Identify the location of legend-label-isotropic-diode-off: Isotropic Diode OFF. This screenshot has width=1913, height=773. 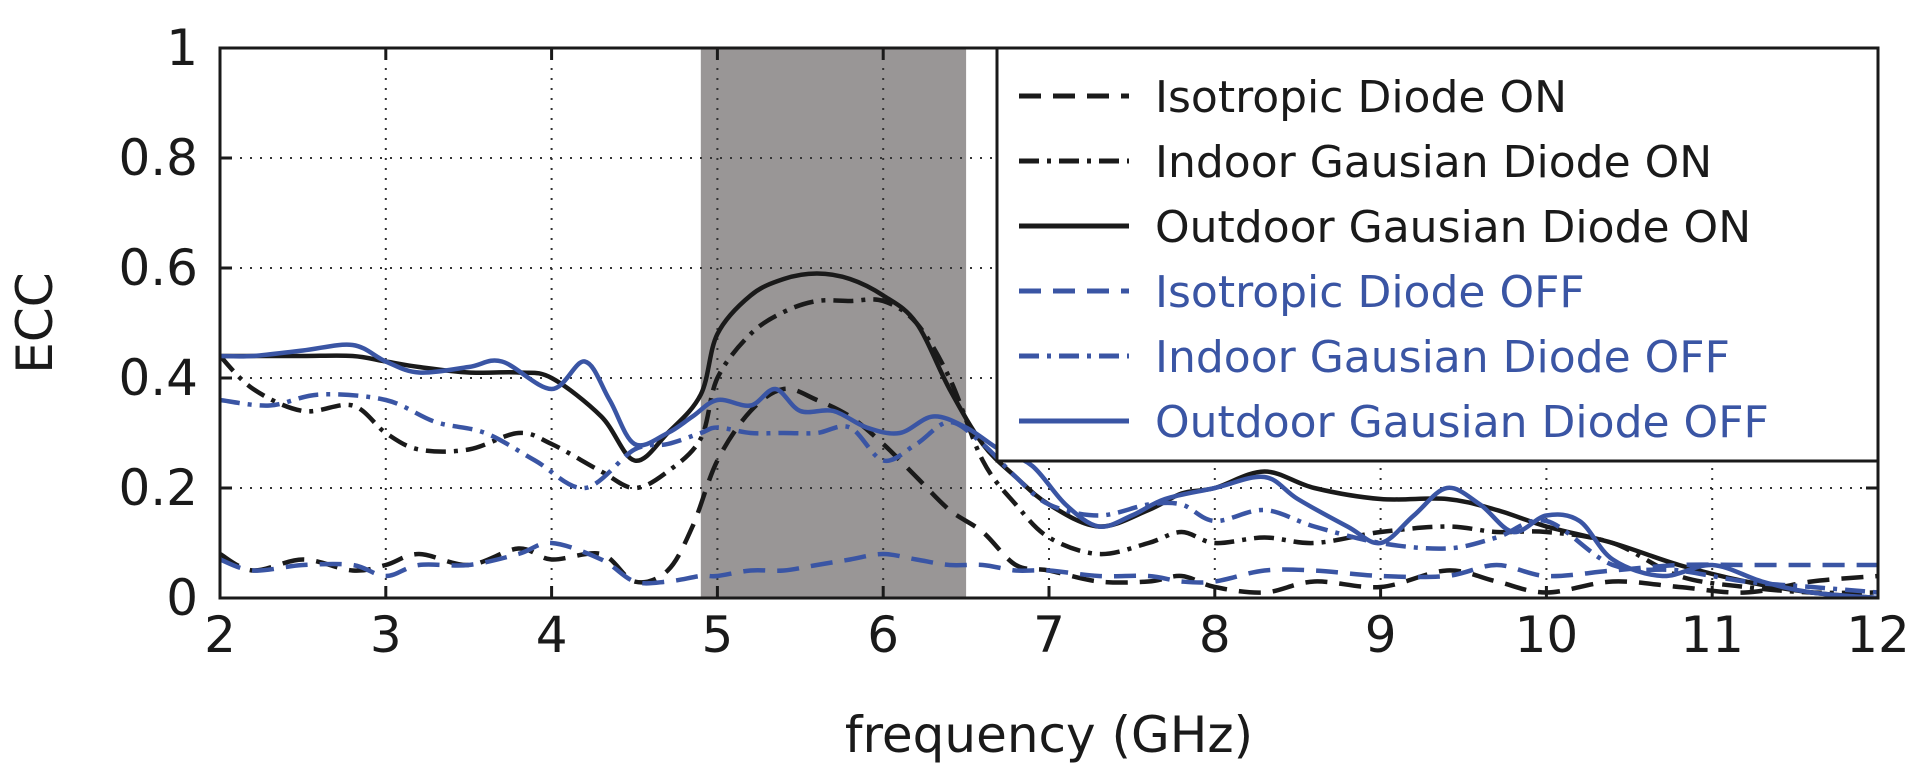
(1370, 292).